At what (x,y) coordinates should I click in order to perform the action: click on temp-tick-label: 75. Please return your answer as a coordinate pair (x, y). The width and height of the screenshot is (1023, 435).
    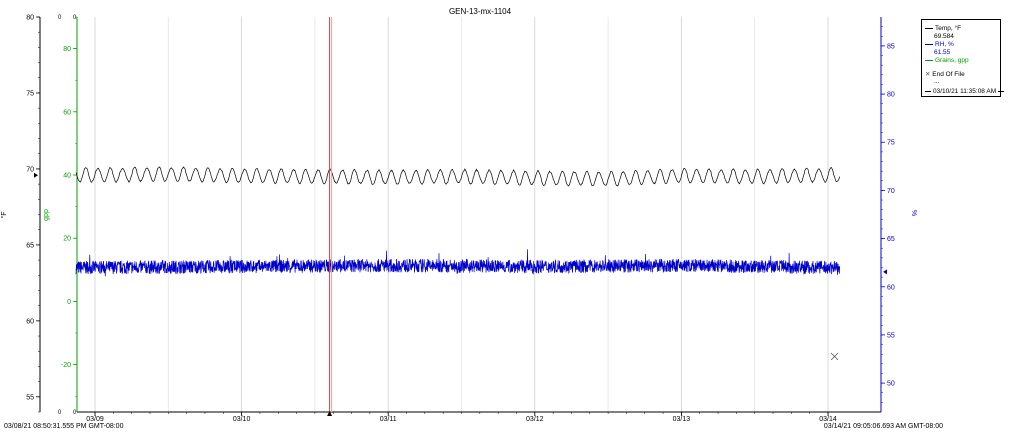
    Looking at the image, I should click on (30, 93).